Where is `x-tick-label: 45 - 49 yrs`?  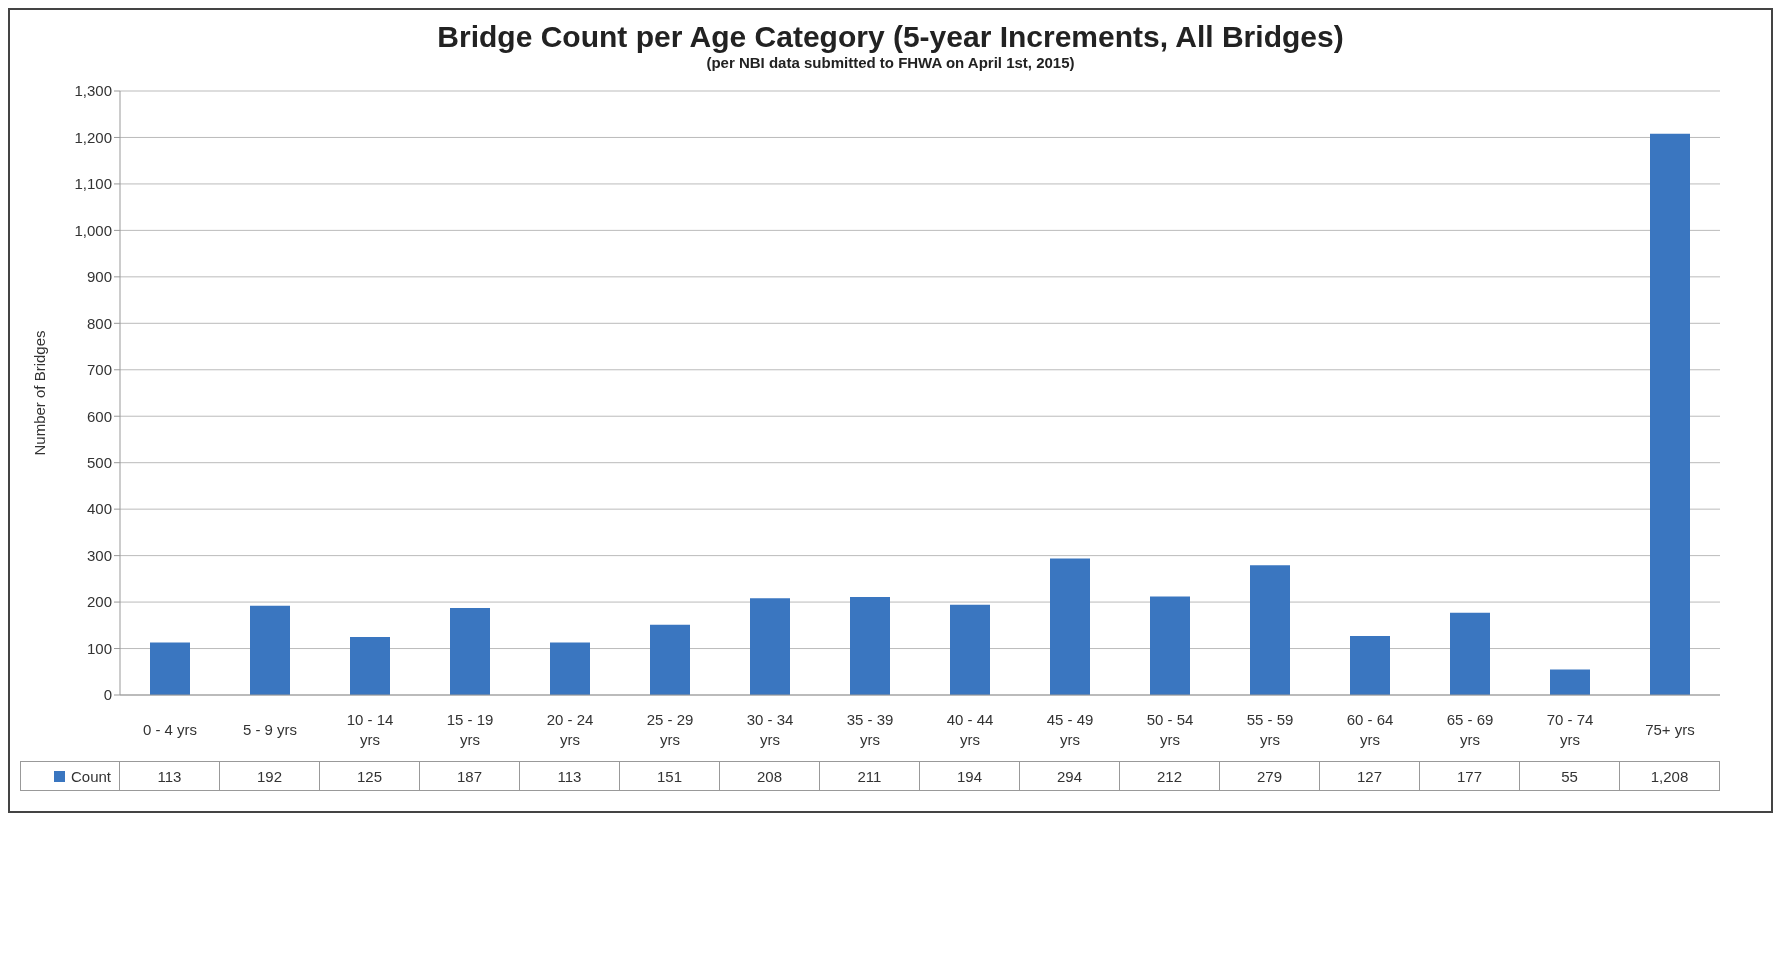 x-tick-label: 45 - 49 yrs is located at coordinates (1070, 729).